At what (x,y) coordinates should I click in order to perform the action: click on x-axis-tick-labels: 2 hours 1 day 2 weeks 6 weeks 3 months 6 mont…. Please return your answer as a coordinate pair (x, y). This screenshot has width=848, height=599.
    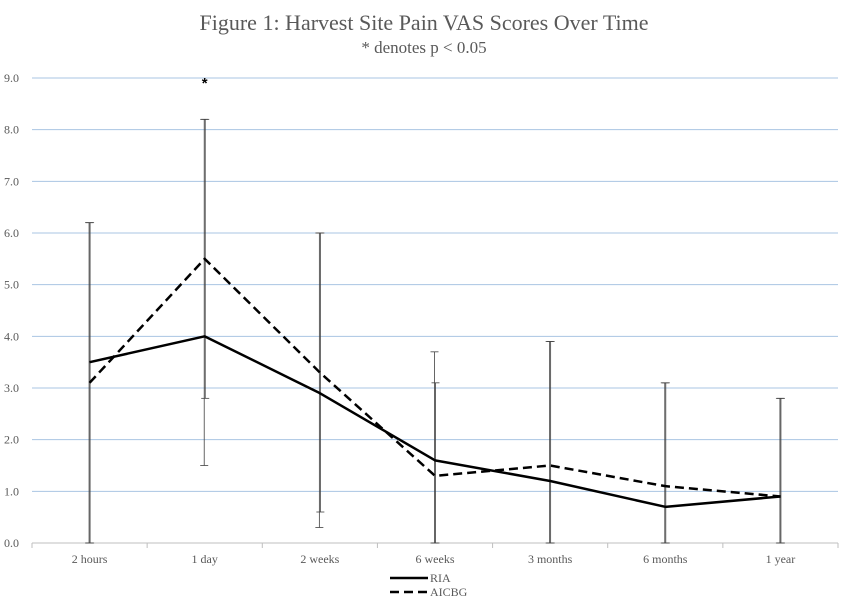
    Looking at the image, I should click on (434, 559).